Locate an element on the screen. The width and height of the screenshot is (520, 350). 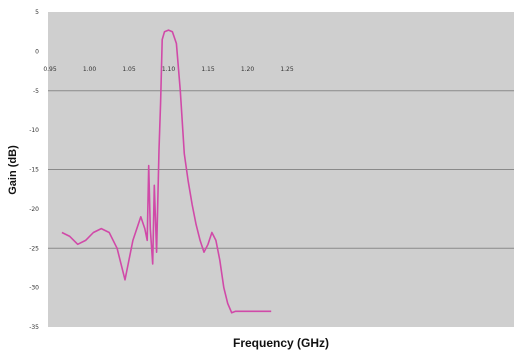
y-tick-label: 5 is located at coordinates (37, 12).